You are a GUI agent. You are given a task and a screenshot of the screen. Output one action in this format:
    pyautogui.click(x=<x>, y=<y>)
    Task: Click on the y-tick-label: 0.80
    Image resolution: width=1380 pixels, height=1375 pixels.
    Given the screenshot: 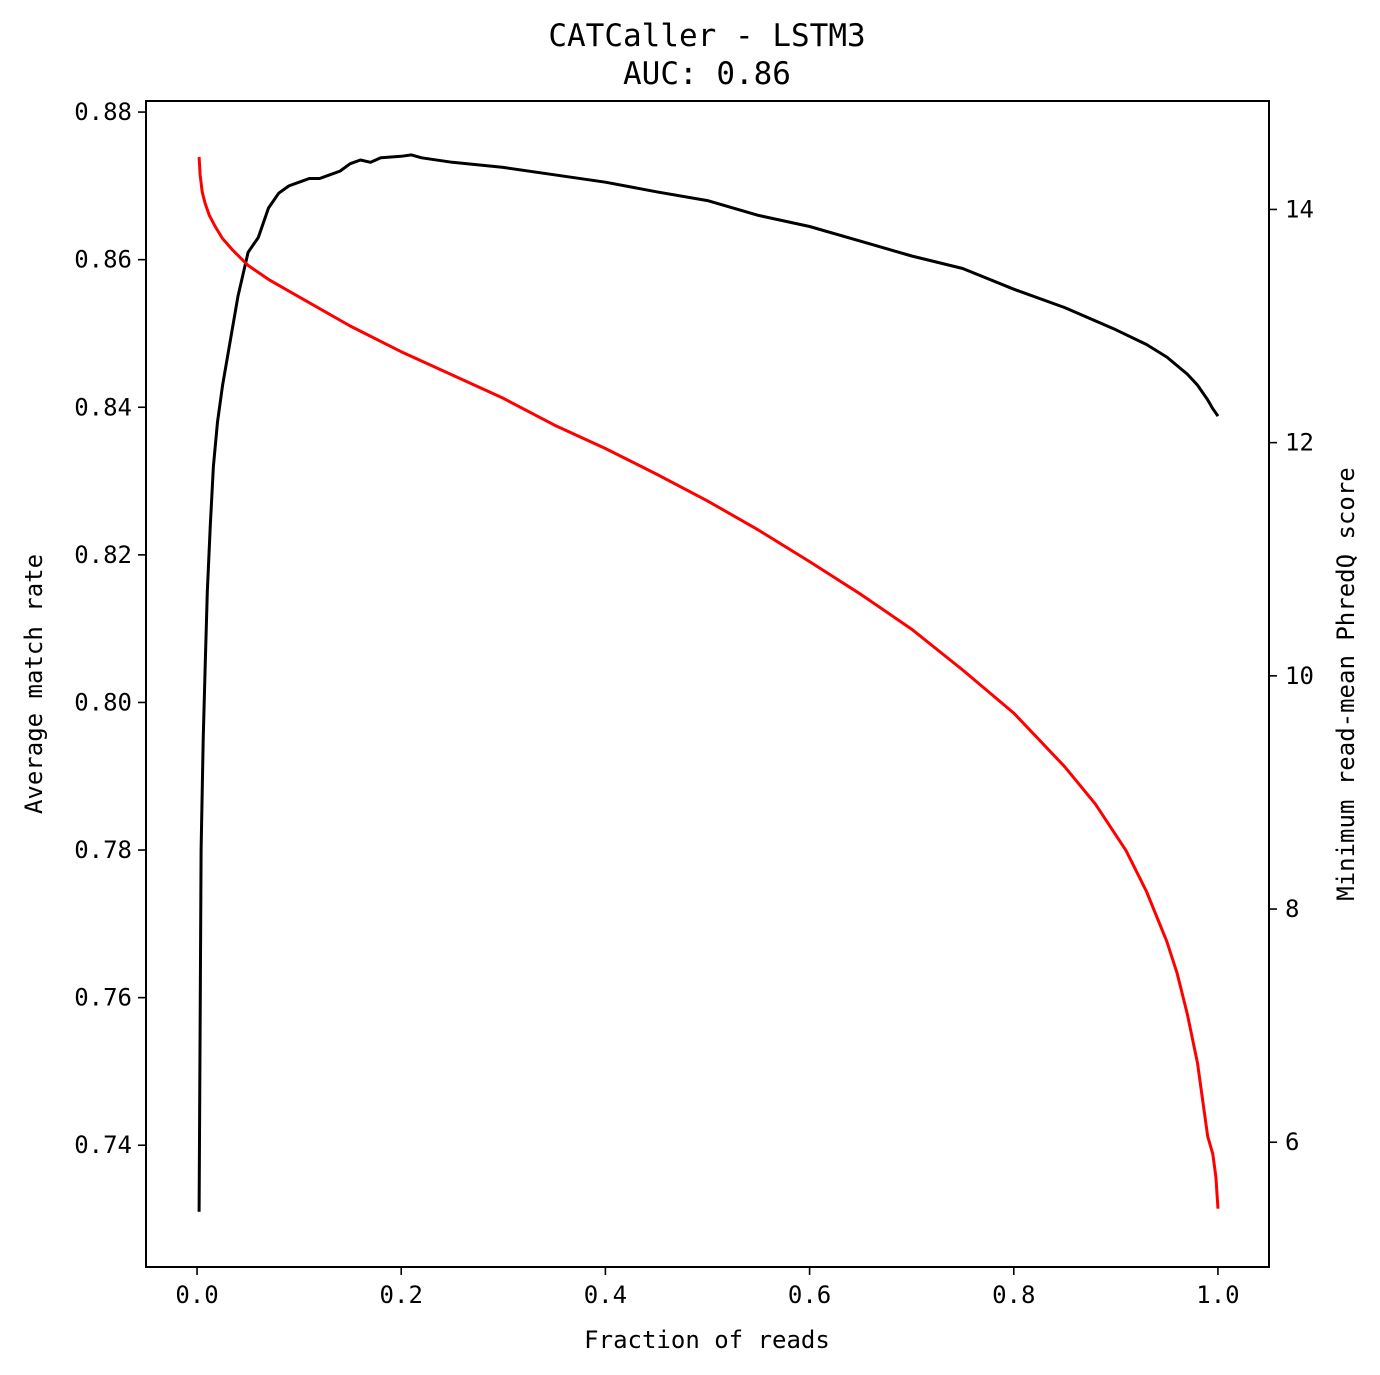 What is the action you would take?
    pyautogui.click(x=103, y=702)
    